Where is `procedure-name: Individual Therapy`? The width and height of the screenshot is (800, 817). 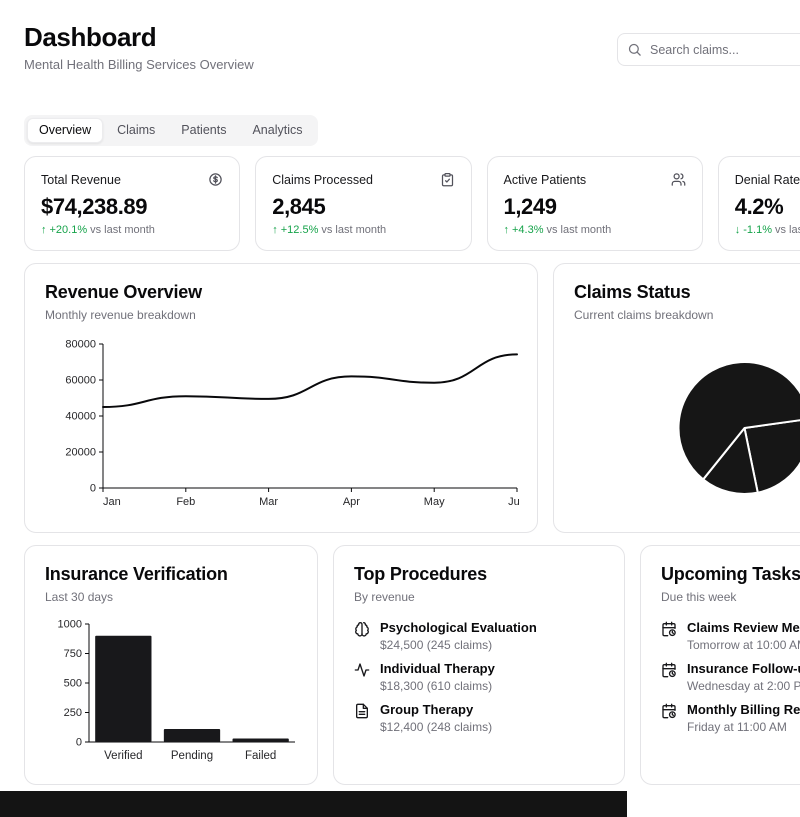 procedure-name: Individual Therapy is located at coordinates (437, 668).